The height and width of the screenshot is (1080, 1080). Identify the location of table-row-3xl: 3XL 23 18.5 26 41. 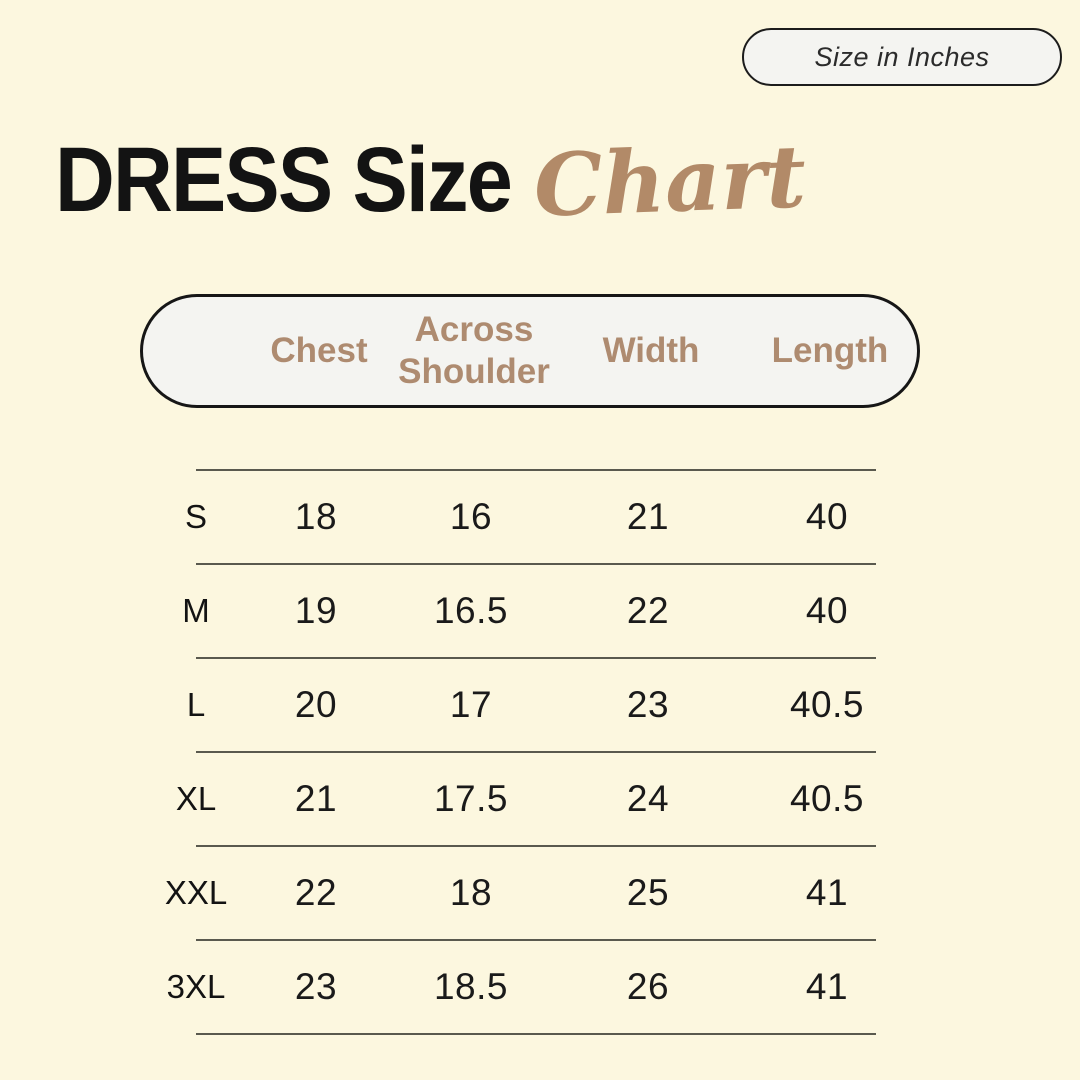
(530, 987).